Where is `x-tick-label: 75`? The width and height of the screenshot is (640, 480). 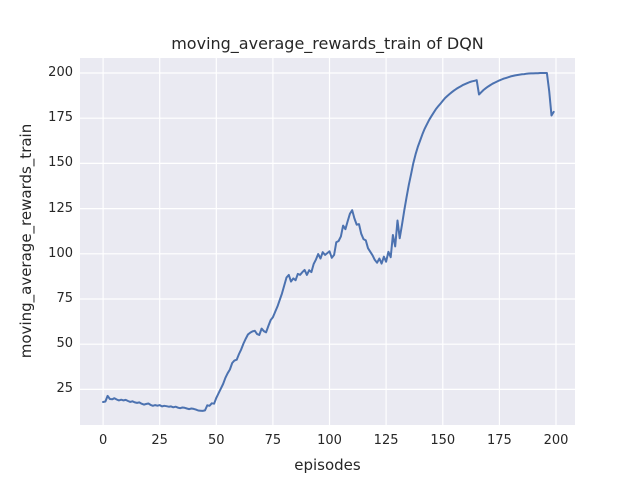
x-tick-label: 75 is located at coordinates (273, 440).